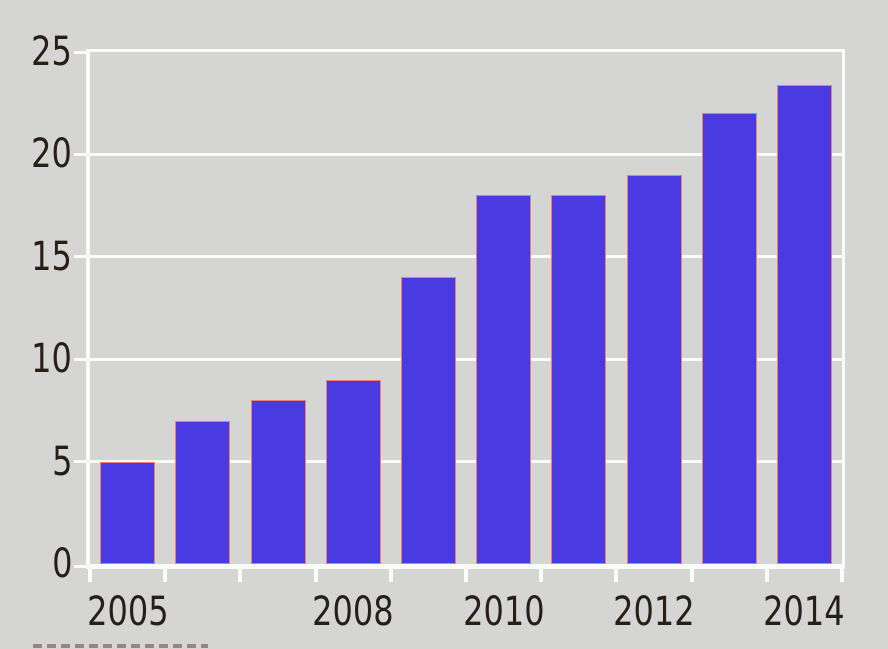  I want to click on x-tick-label-text: 2005, so click(127, 612).